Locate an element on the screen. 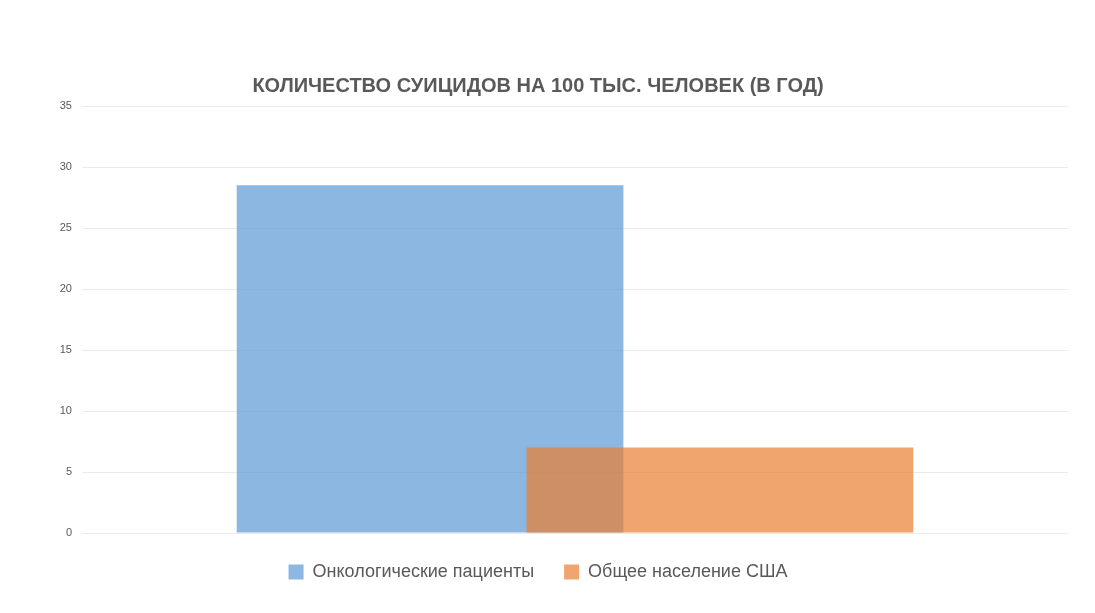 The width and height of the screenshot is (1095, 613). y-tick-label: 5 is located at coordinates (68, 471).